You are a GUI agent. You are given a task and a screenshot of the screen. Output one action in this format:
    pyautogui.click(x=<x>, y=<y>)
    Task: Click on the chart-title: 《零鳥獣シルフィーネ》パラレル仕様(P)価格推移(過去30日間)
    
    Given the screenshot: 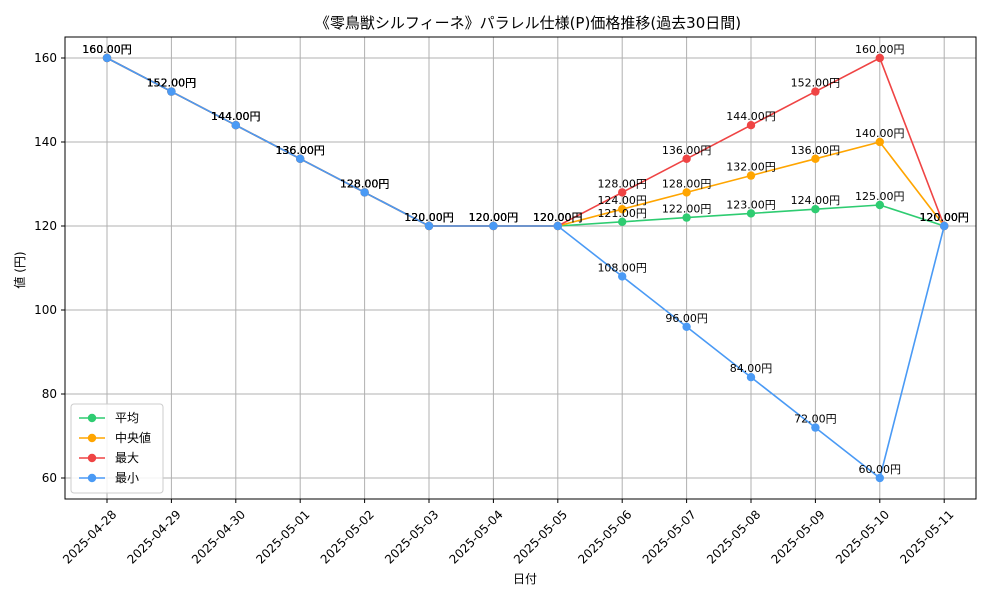 What is the action you would take?
    pyautogui.click(x=528, y=23)
    